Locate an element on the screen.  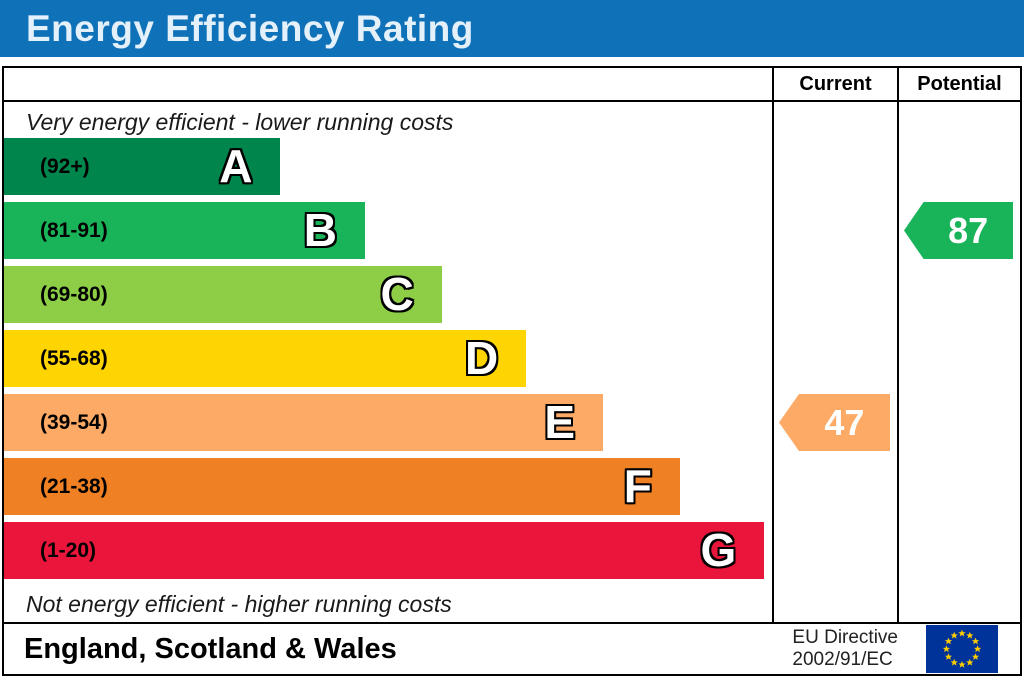
footer-region-label: England, Scotland & Wales is located at coordinates (210, 648).